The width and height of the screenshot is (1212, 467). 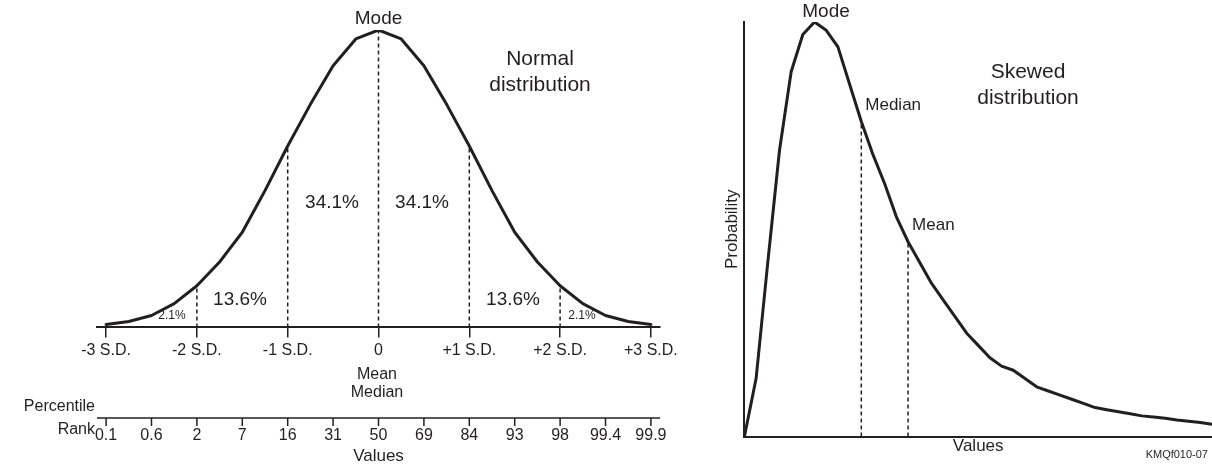 I want to click on text: Percentile Rank, so click(x=59, y=417).